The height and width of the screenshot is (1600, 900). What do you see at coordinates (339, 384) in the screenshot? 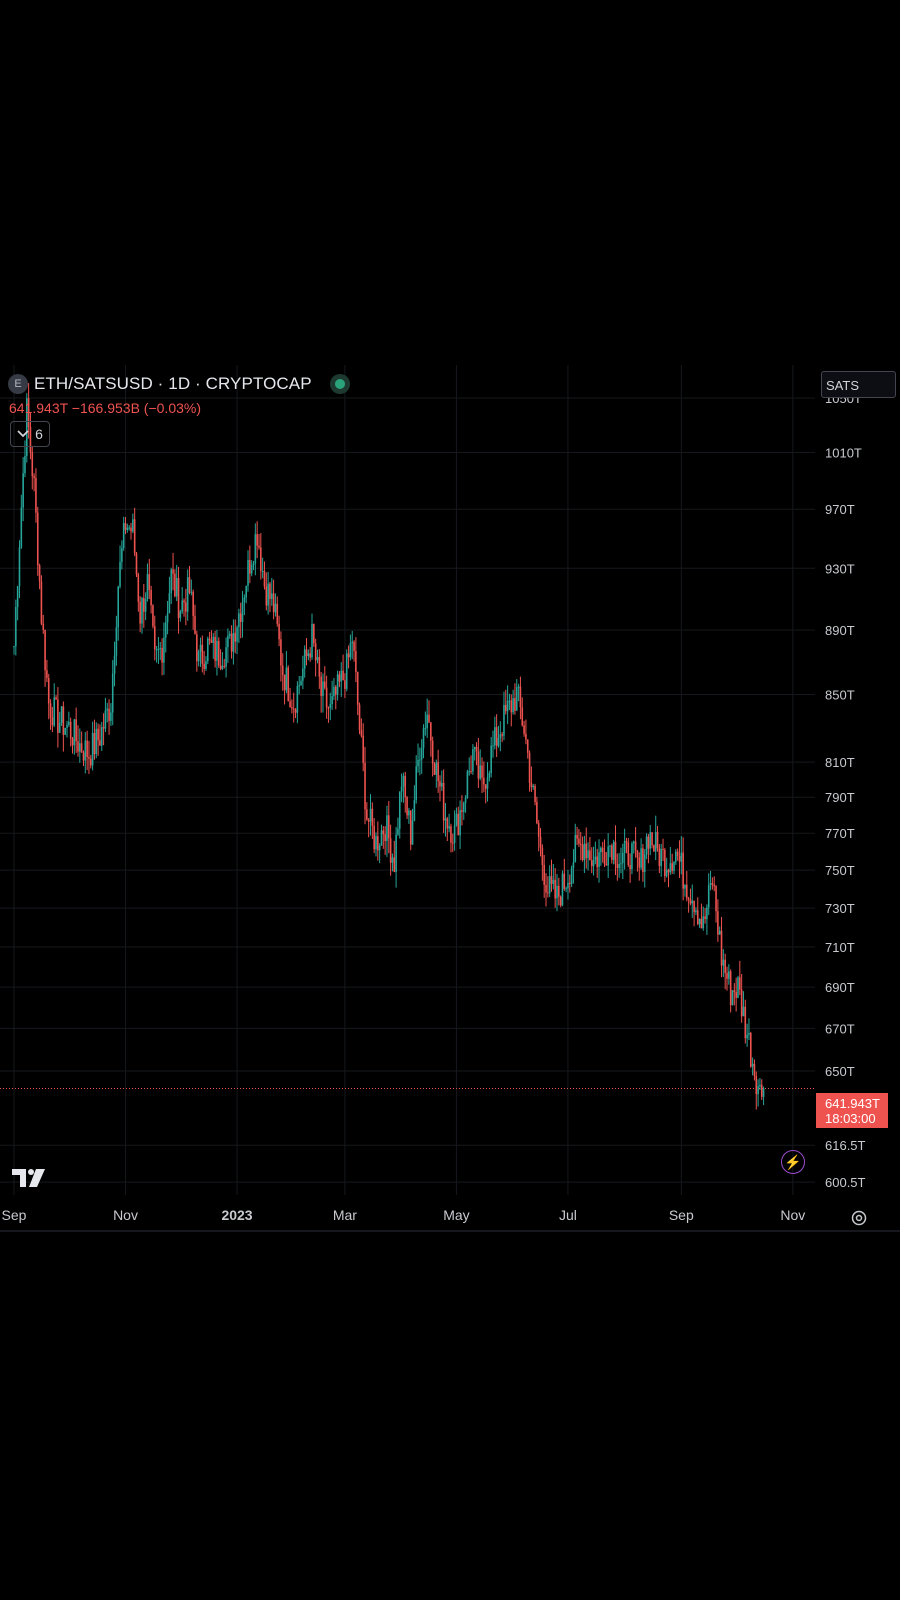
I see `live-status-icon` at bounding box center [339, 384].